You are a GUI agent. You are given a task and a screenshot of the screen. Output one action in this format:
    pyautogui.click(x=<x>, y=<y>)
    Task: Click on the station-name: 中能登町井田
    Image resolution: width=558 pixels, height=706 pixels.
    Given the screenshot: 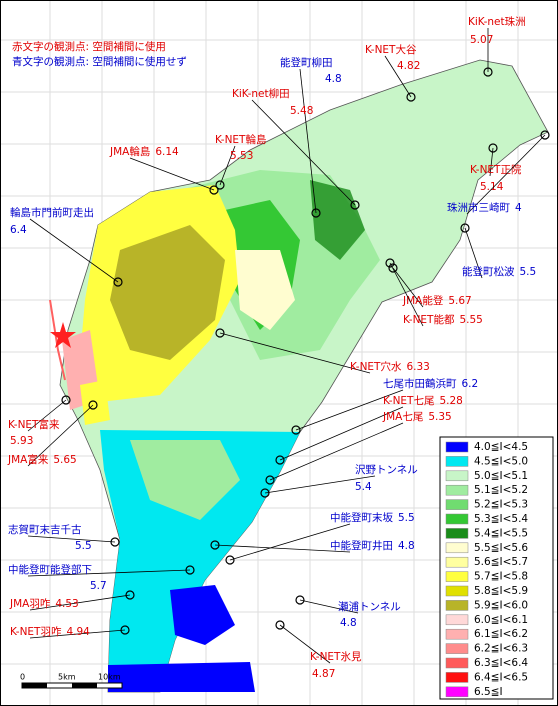 What is the action you would take?
    pyautogui.click(x=361, y=545)
    